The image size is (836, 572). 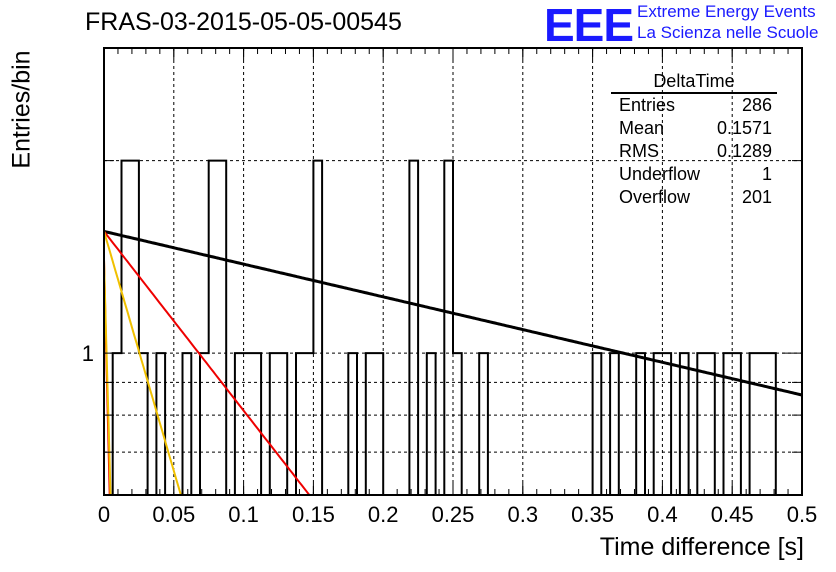 I want to click on x-tick-label: 0.4, so click(x=662, y=514).